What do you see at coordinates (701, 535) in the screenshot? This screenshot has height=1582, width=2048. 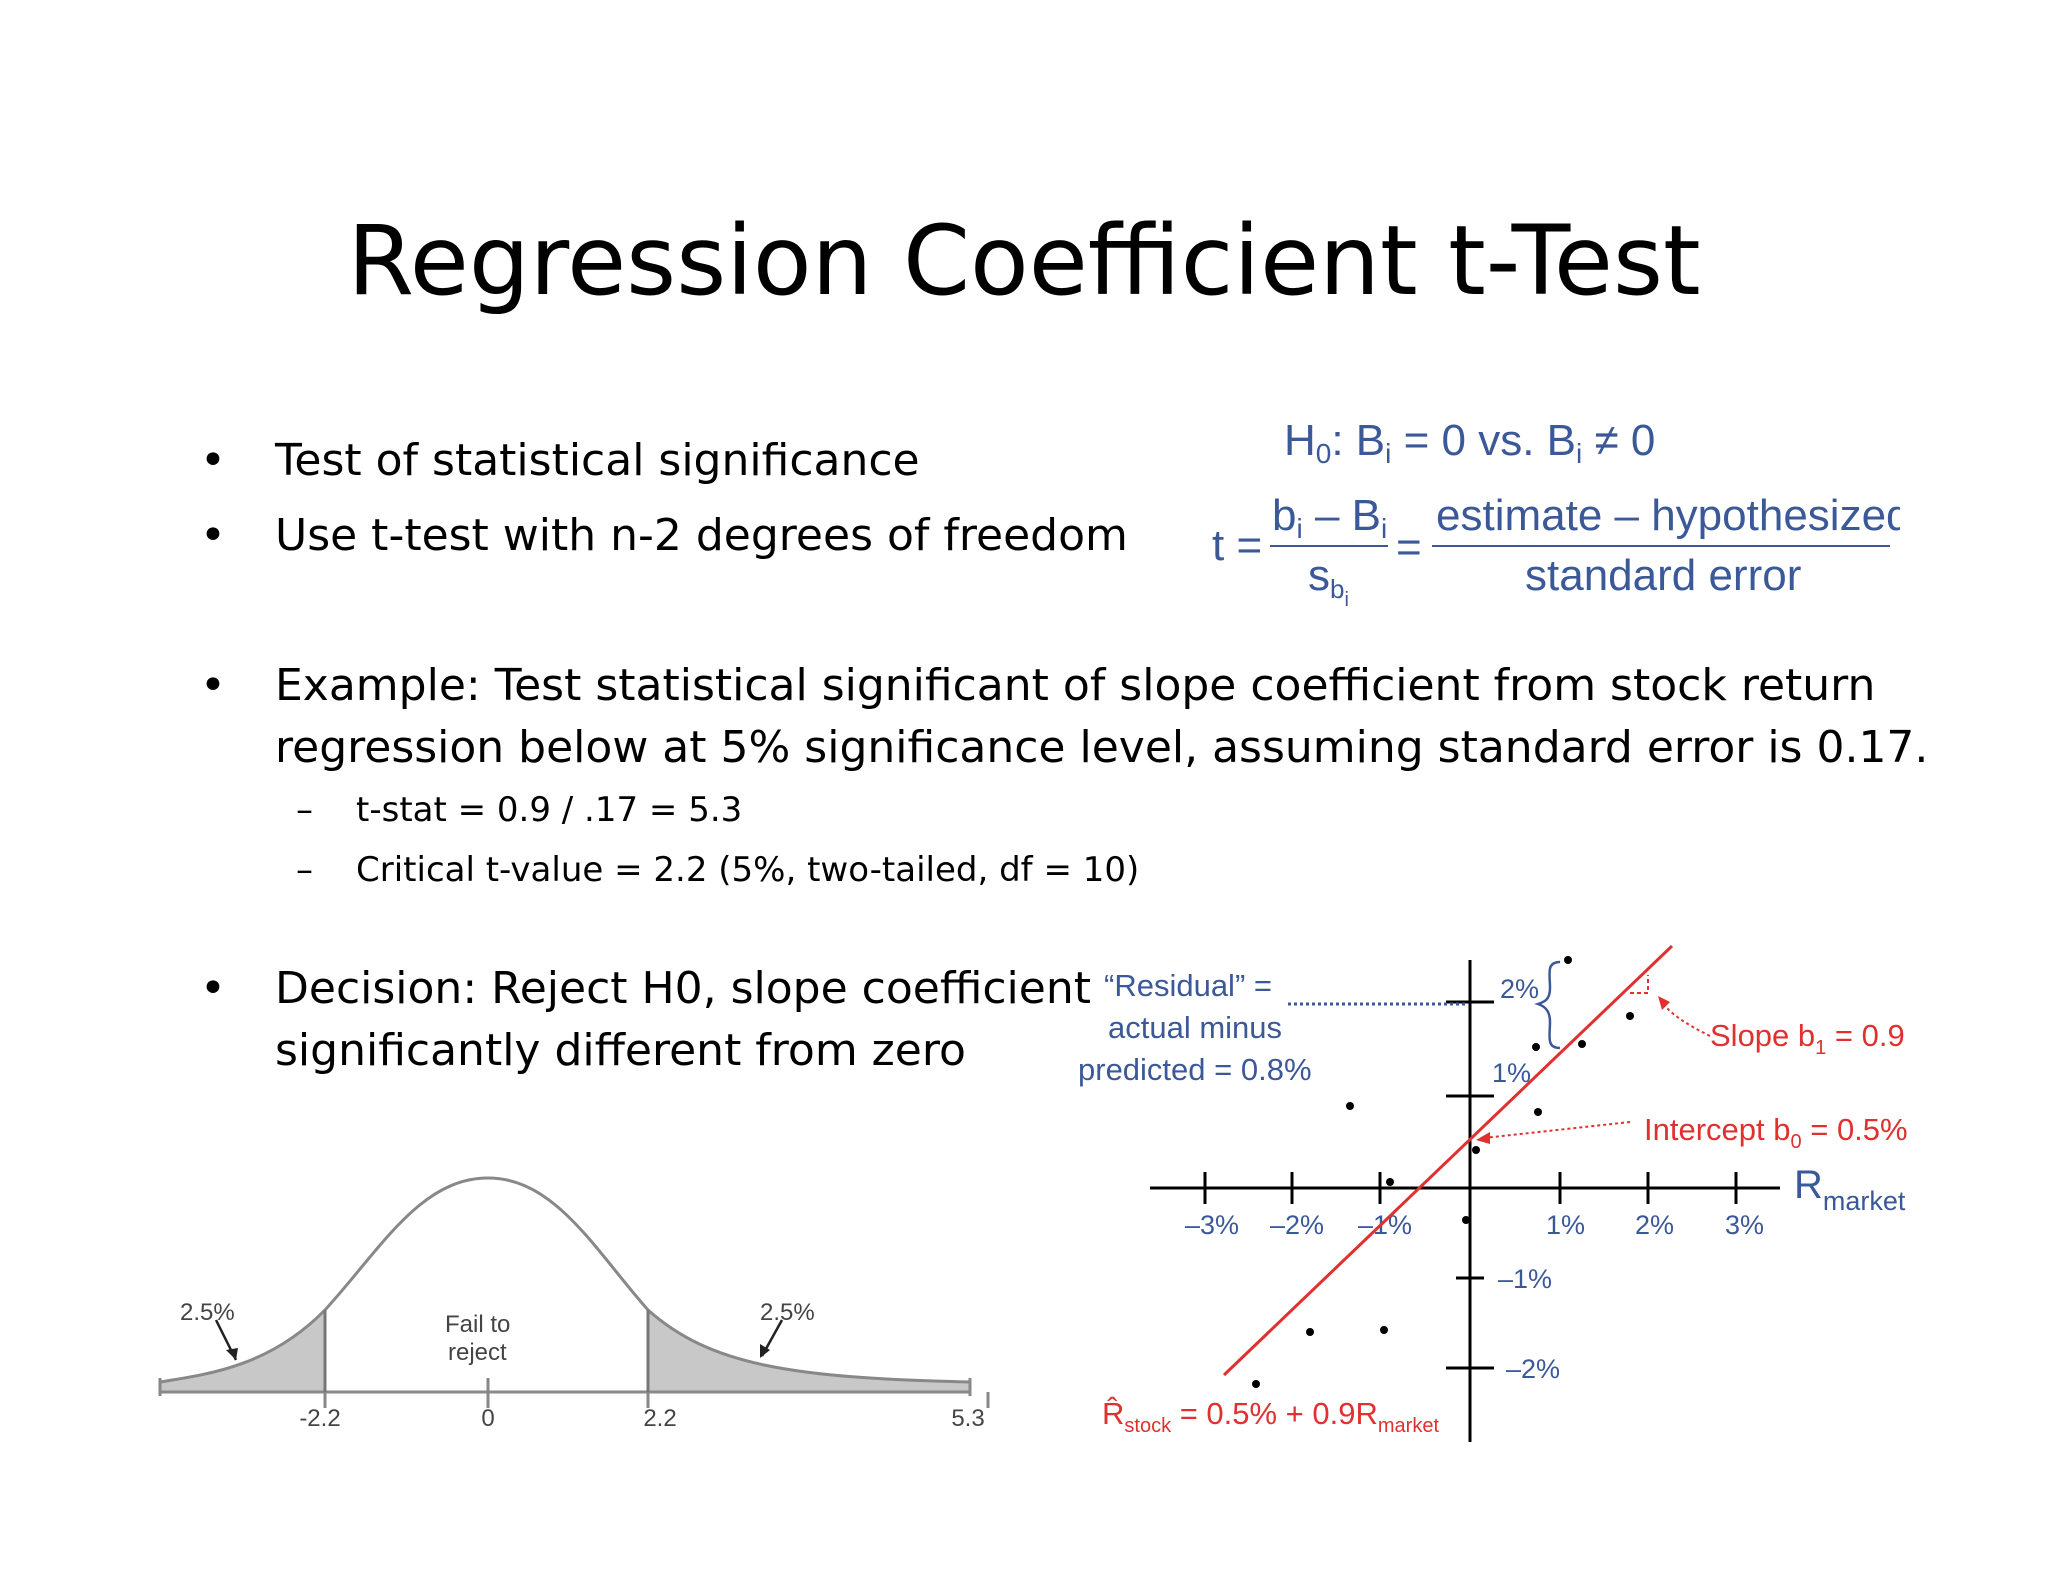 I see `bullet-text: Use t-test with n-2 degrees of freedom` at bounding box center [701, 535].